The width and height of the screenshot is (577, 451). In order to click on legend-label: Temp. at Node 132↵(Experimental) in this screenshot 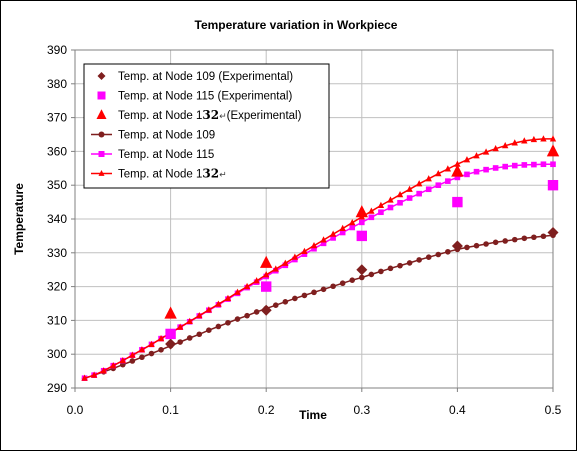, I will do `click(210, 115)`.